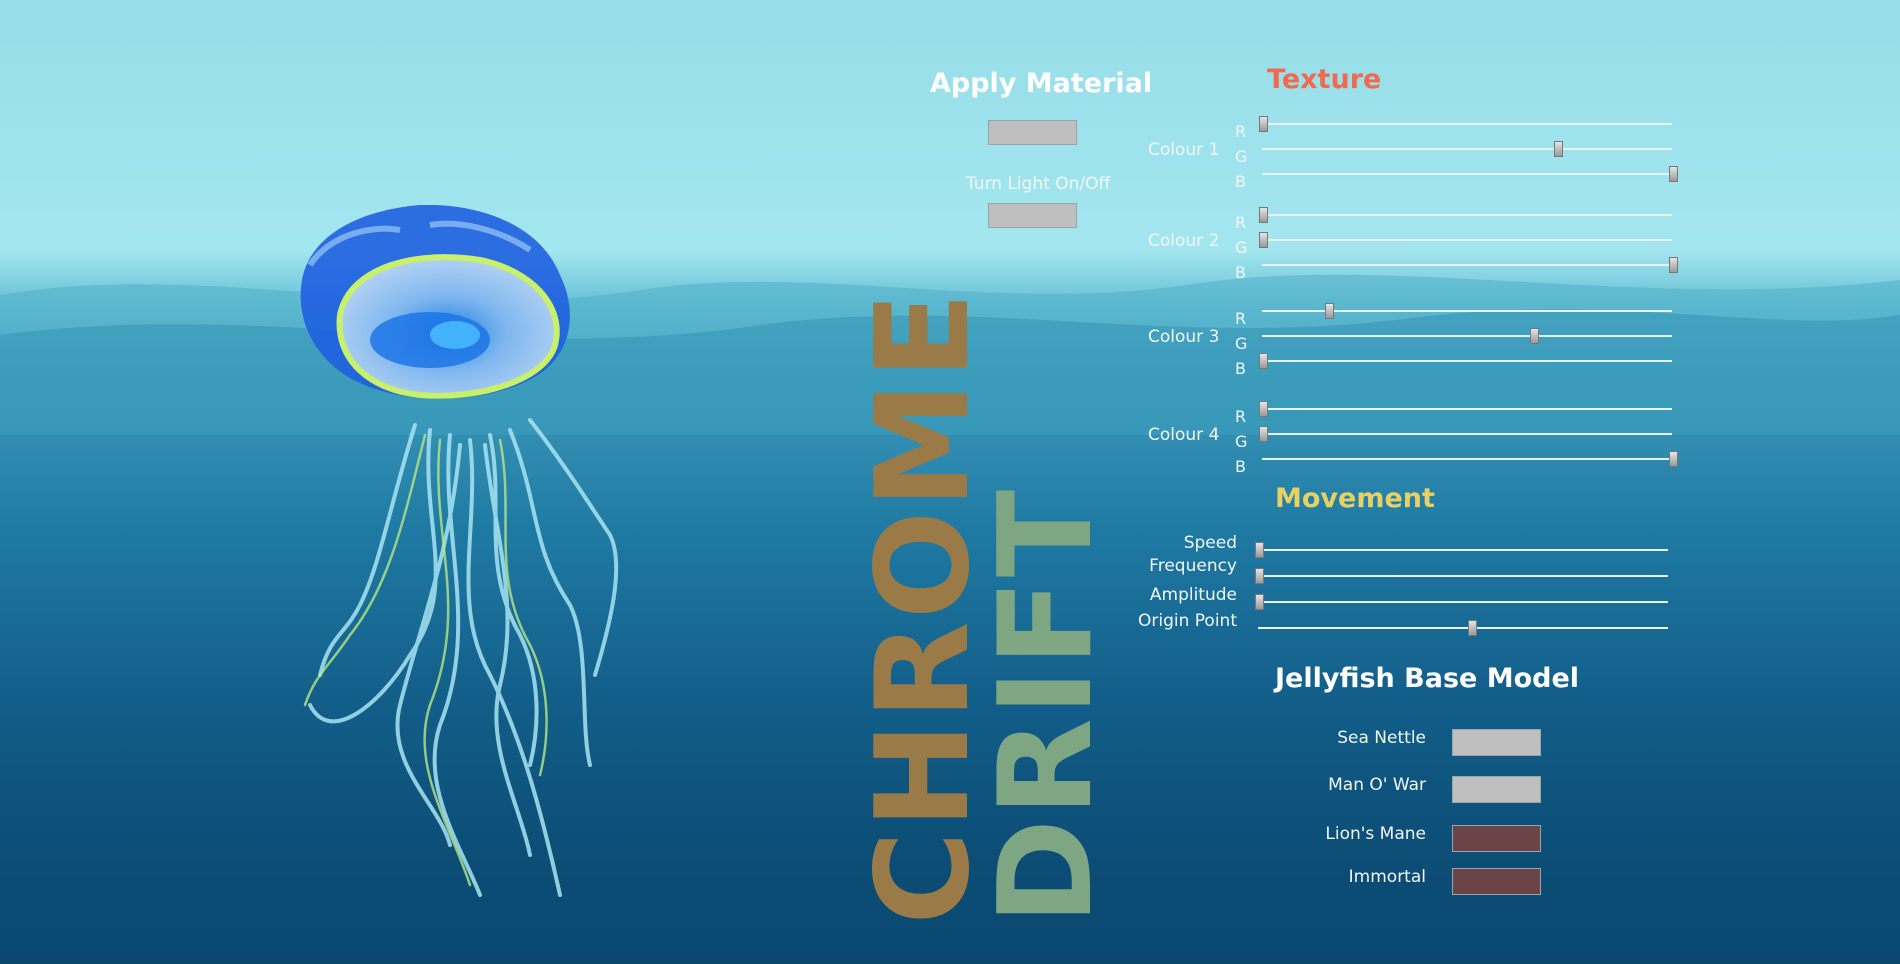 The height and width of the screenshot is (964, 1900). What do you see at coordinates (1184, 435) in the screenshot?
I see `colour-group-label: Colour 4` at bounding box center [1184, 435].